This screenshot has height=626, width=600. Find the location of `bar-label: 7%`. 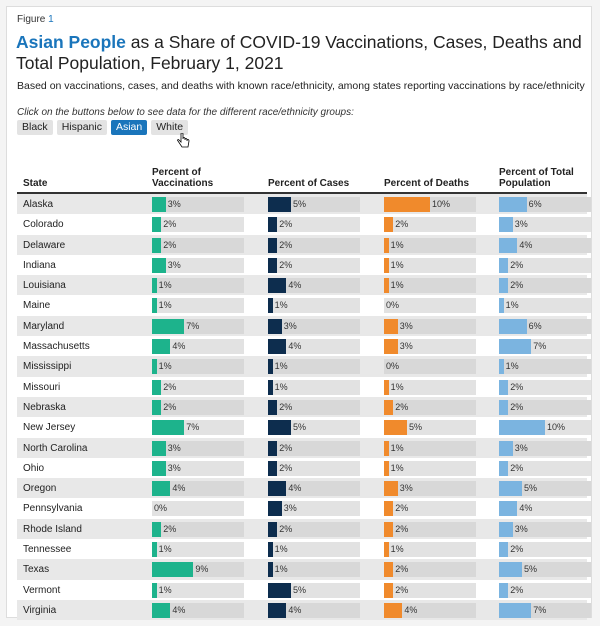

bar-label: 7% is located at coordinates (540, 609).